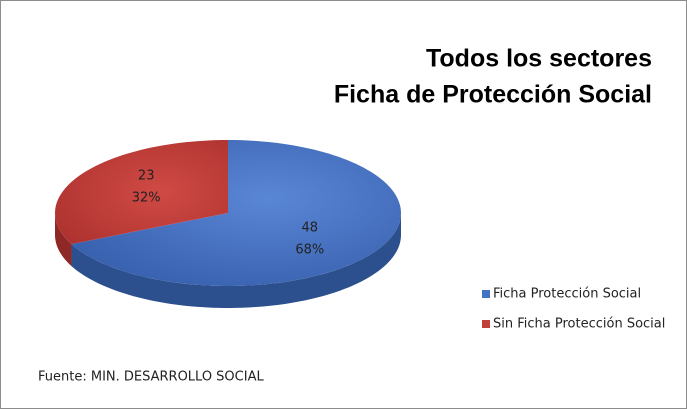 This screenshot has height=409, width=687. What do you see at coordinates (309, 249) in the screenshot?
I see `data-label-percent: 68%` at bounding box center [309, 249].